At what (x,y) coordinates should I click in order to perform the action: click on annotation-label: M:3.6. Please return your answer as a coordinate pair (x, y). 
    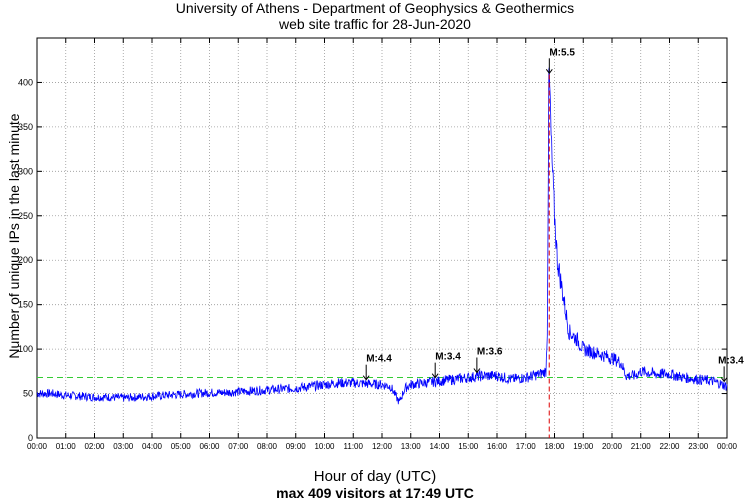
    Looking at the image, I should click on (490, 351).